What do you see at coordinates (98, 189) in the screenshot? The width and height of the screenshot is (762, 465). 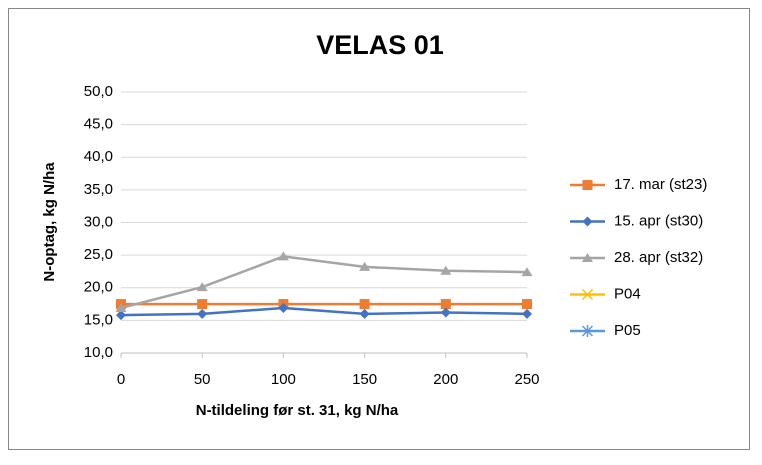 I see `y-tick-label: 35,0` at bounding box center [98, 189].